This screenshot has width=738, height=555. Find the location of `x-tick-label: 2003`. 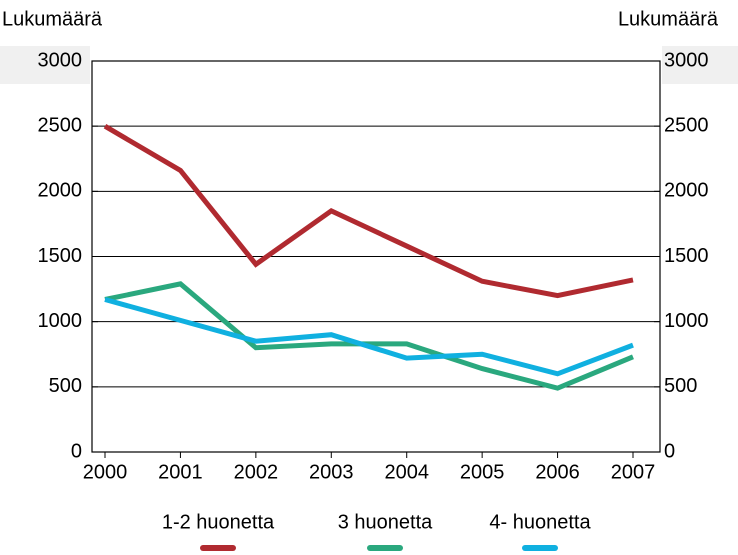

x-tick-label: 2003 is located at coordinates (331, 472).